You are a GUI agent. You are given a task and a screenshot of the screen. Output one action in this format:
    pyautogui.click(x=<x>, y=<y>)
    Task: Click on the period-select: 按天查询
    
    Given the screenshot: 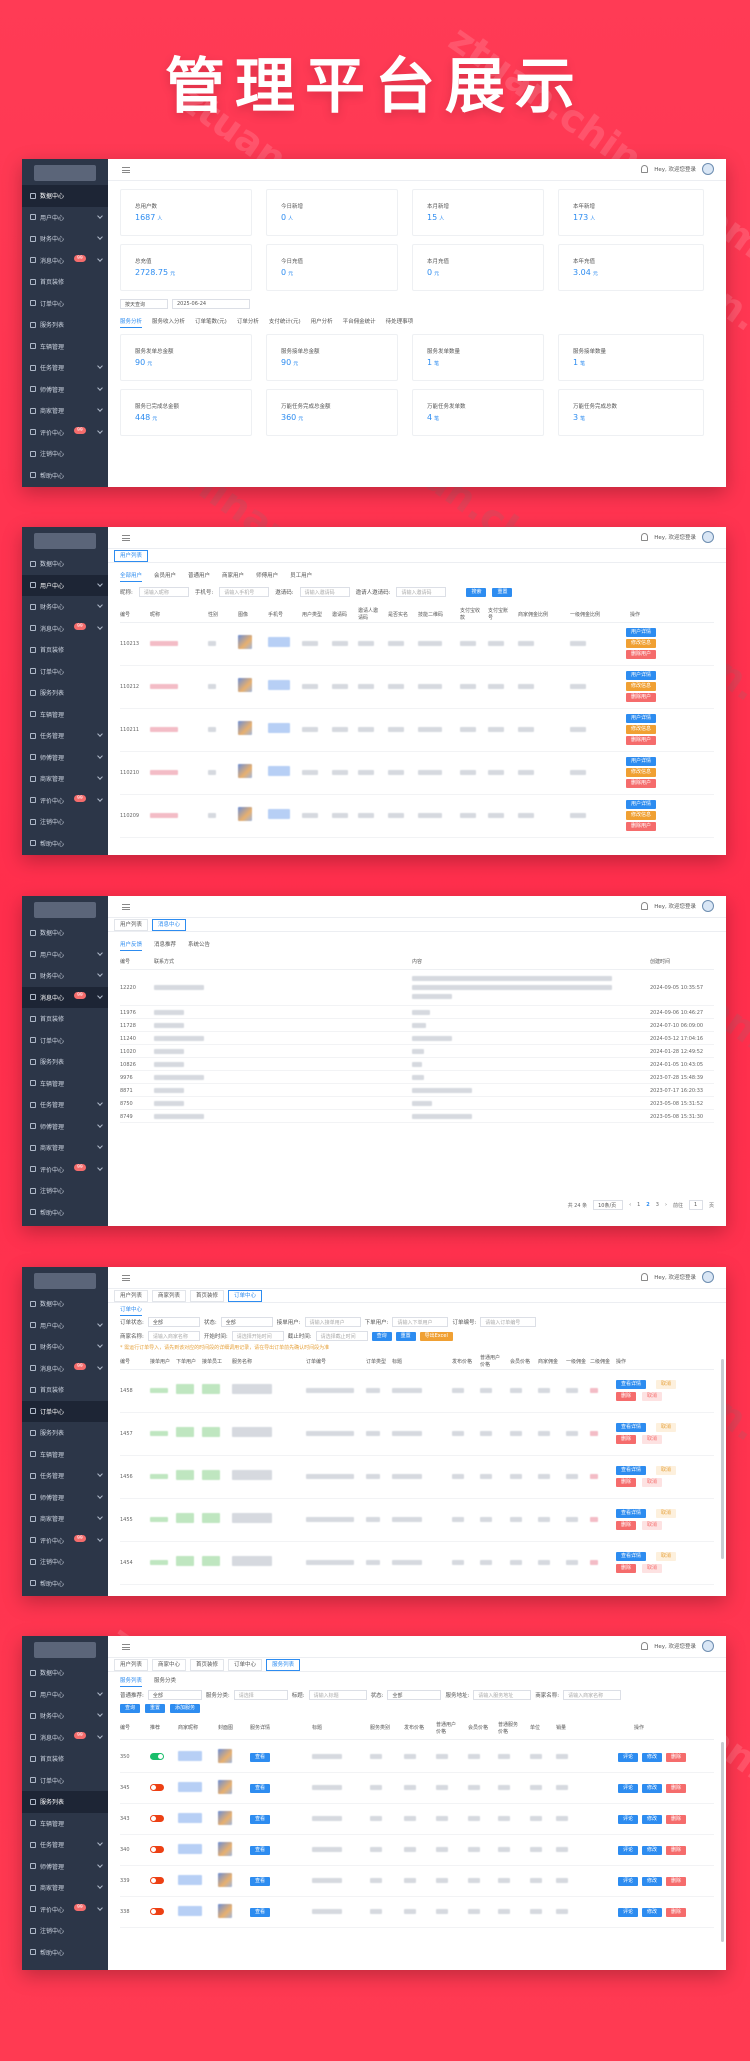 What is the action you would take?
    pyautogui.click(x=144, y=304)
    